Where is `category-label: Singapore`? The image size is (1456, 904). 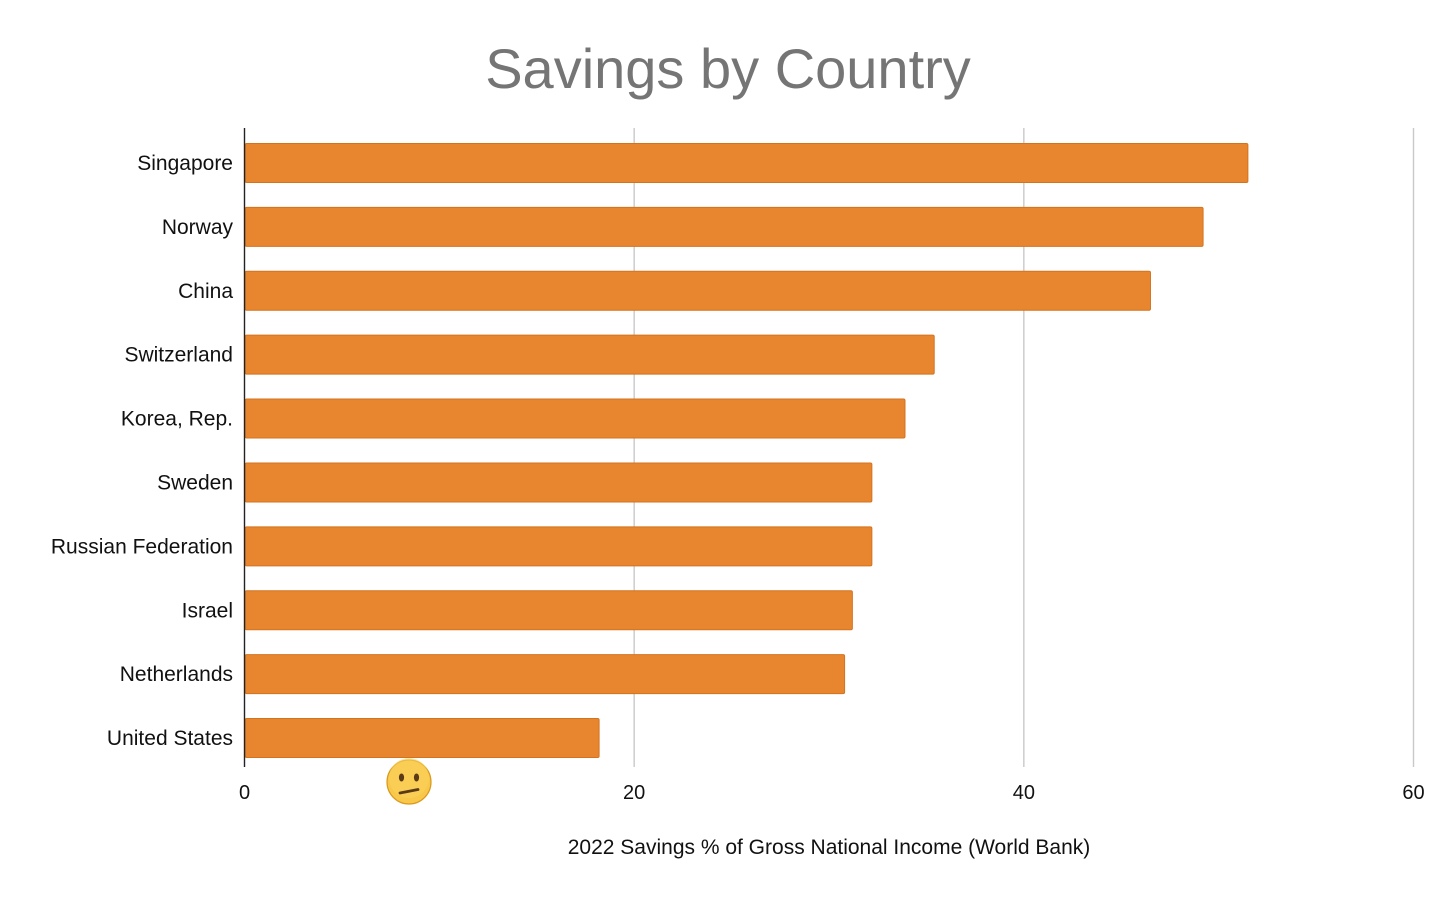 category-label: Singapore is located at coordinates (185, 163).